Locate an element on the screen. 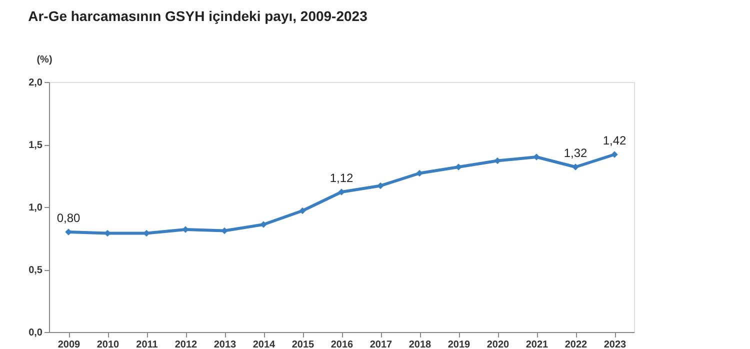 The width and height of the screenshot is (750, 349). chart-title: Ar-Ge harcamasının GSYH içindeki payı, 2009-2023 is located at coordinates (198, 16).